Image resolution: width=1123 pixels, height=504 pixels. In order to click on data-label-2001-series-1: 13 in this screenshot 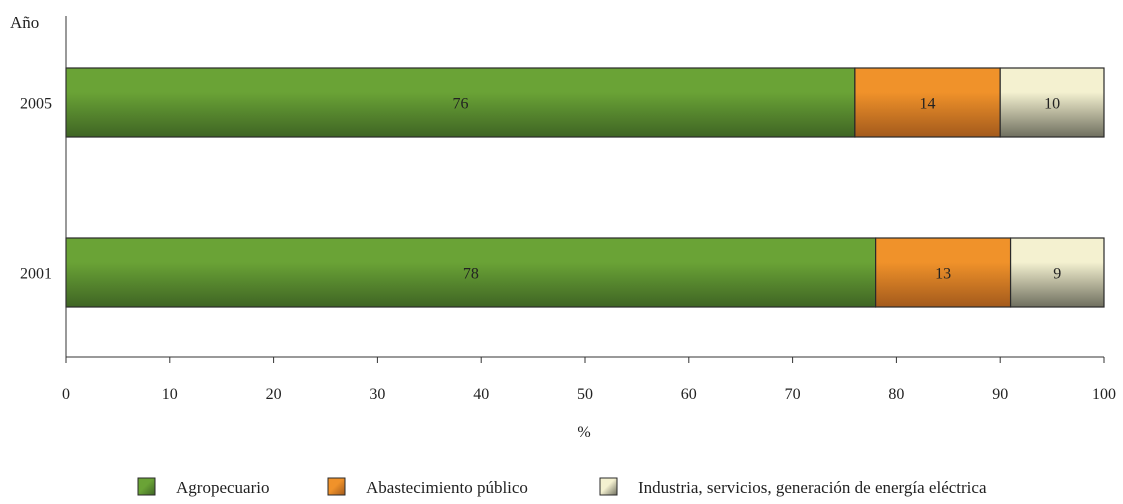, I will do `click(943, 274)`.